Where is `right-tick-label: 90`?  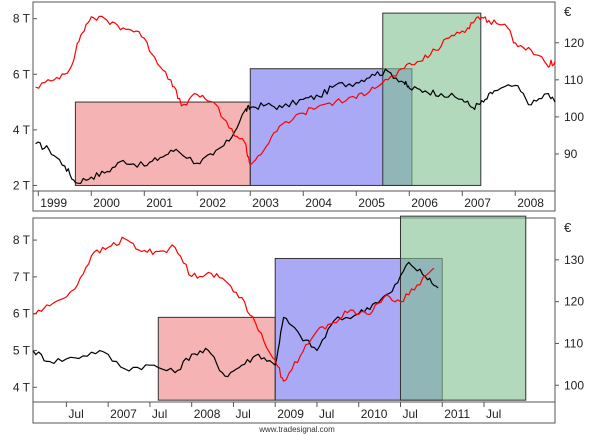
right-tick-label: 90 is located at coordinates (571, 154).